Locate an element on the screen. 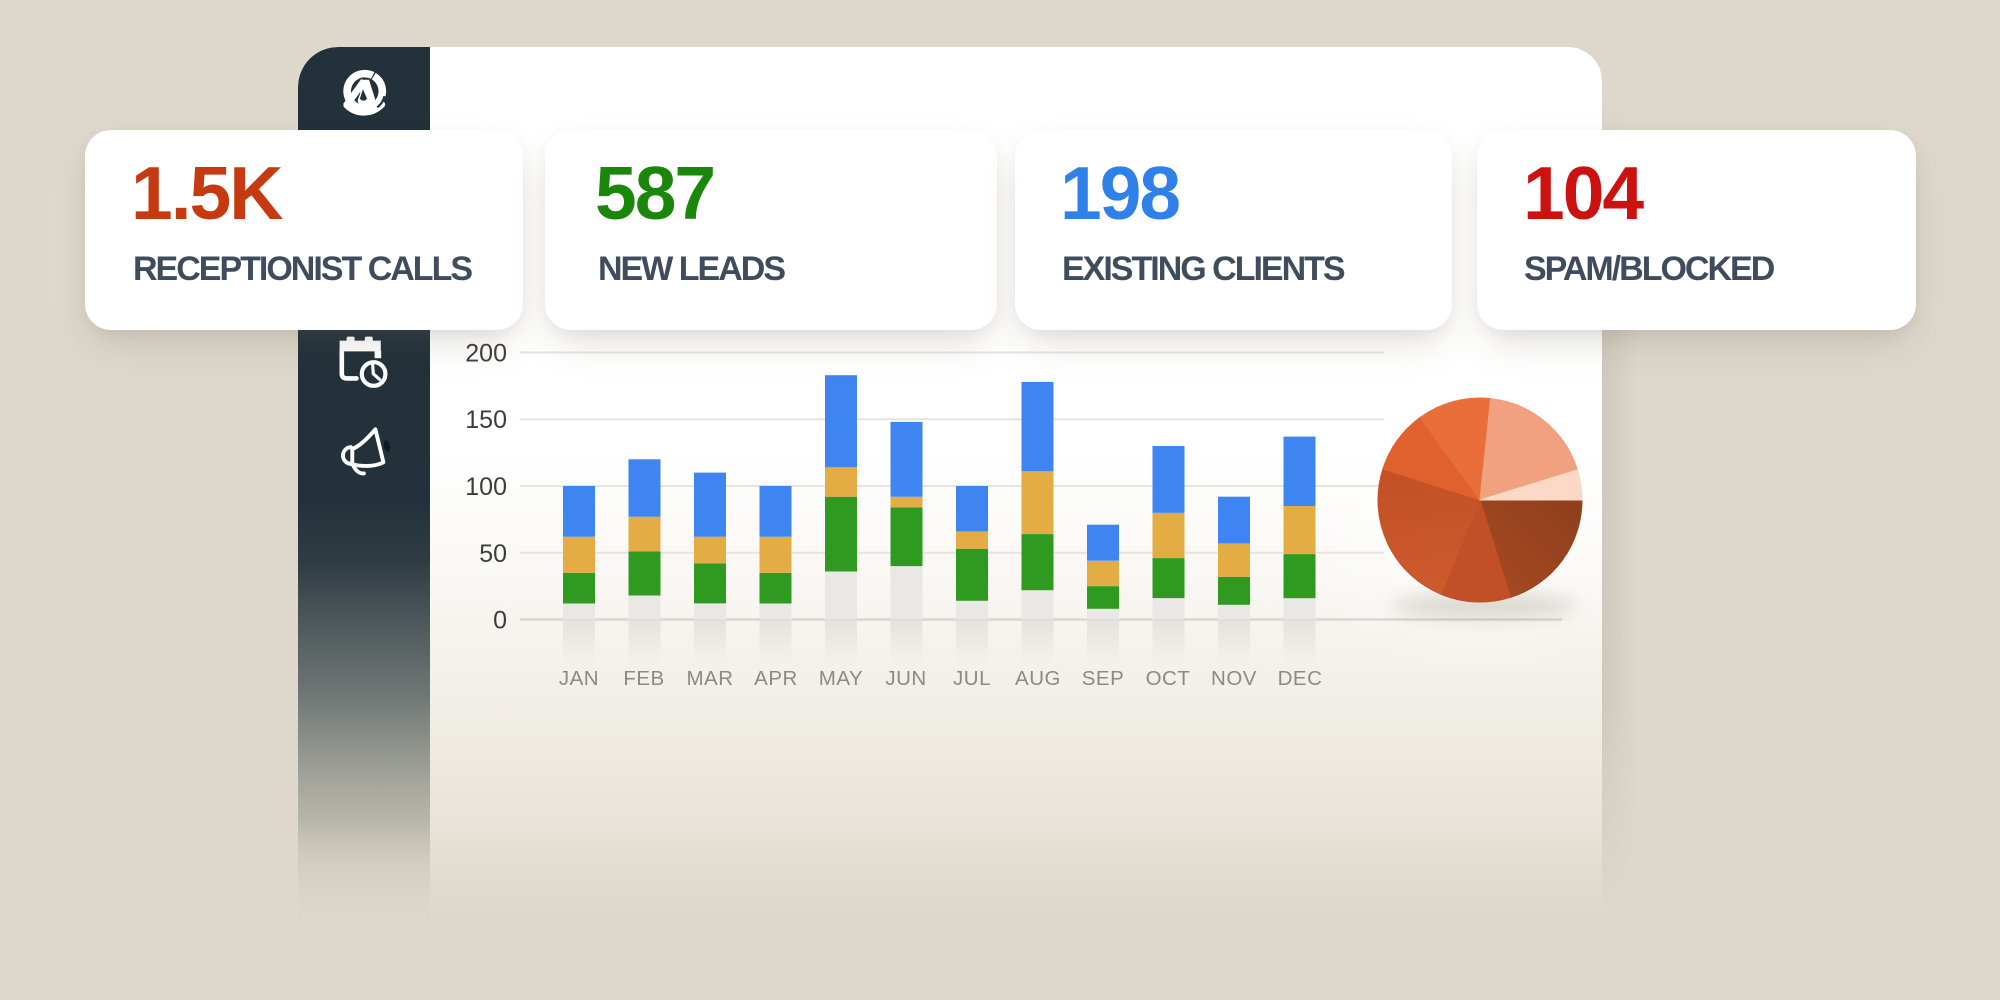 This screenshot has height=1000, width=2000. svg-text: SEP is located at coordinates (1103, 678).